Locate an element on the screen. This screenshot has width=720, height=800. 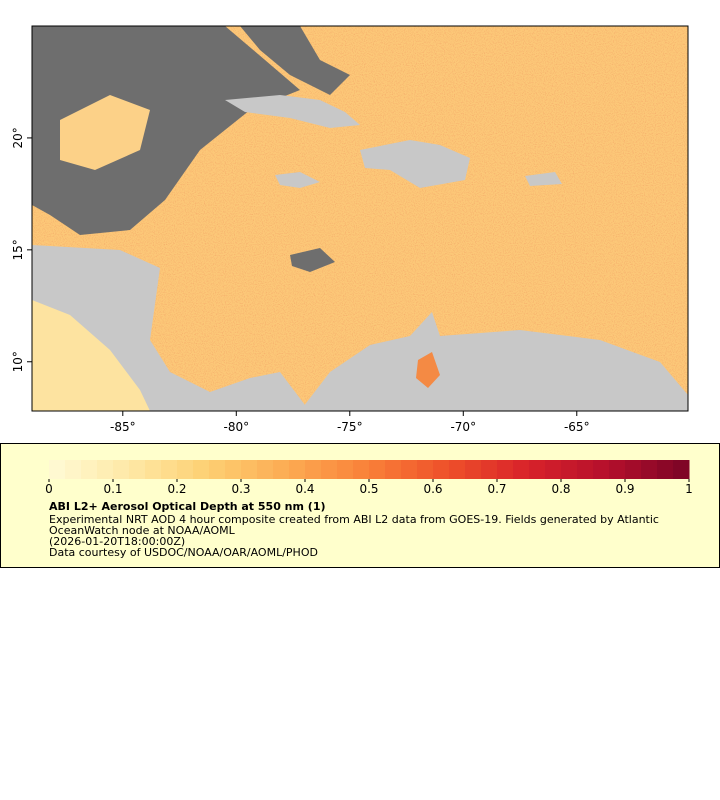
legend-time: (2026-01-20T18:00:00Z) is located at coordinates (117, 541).